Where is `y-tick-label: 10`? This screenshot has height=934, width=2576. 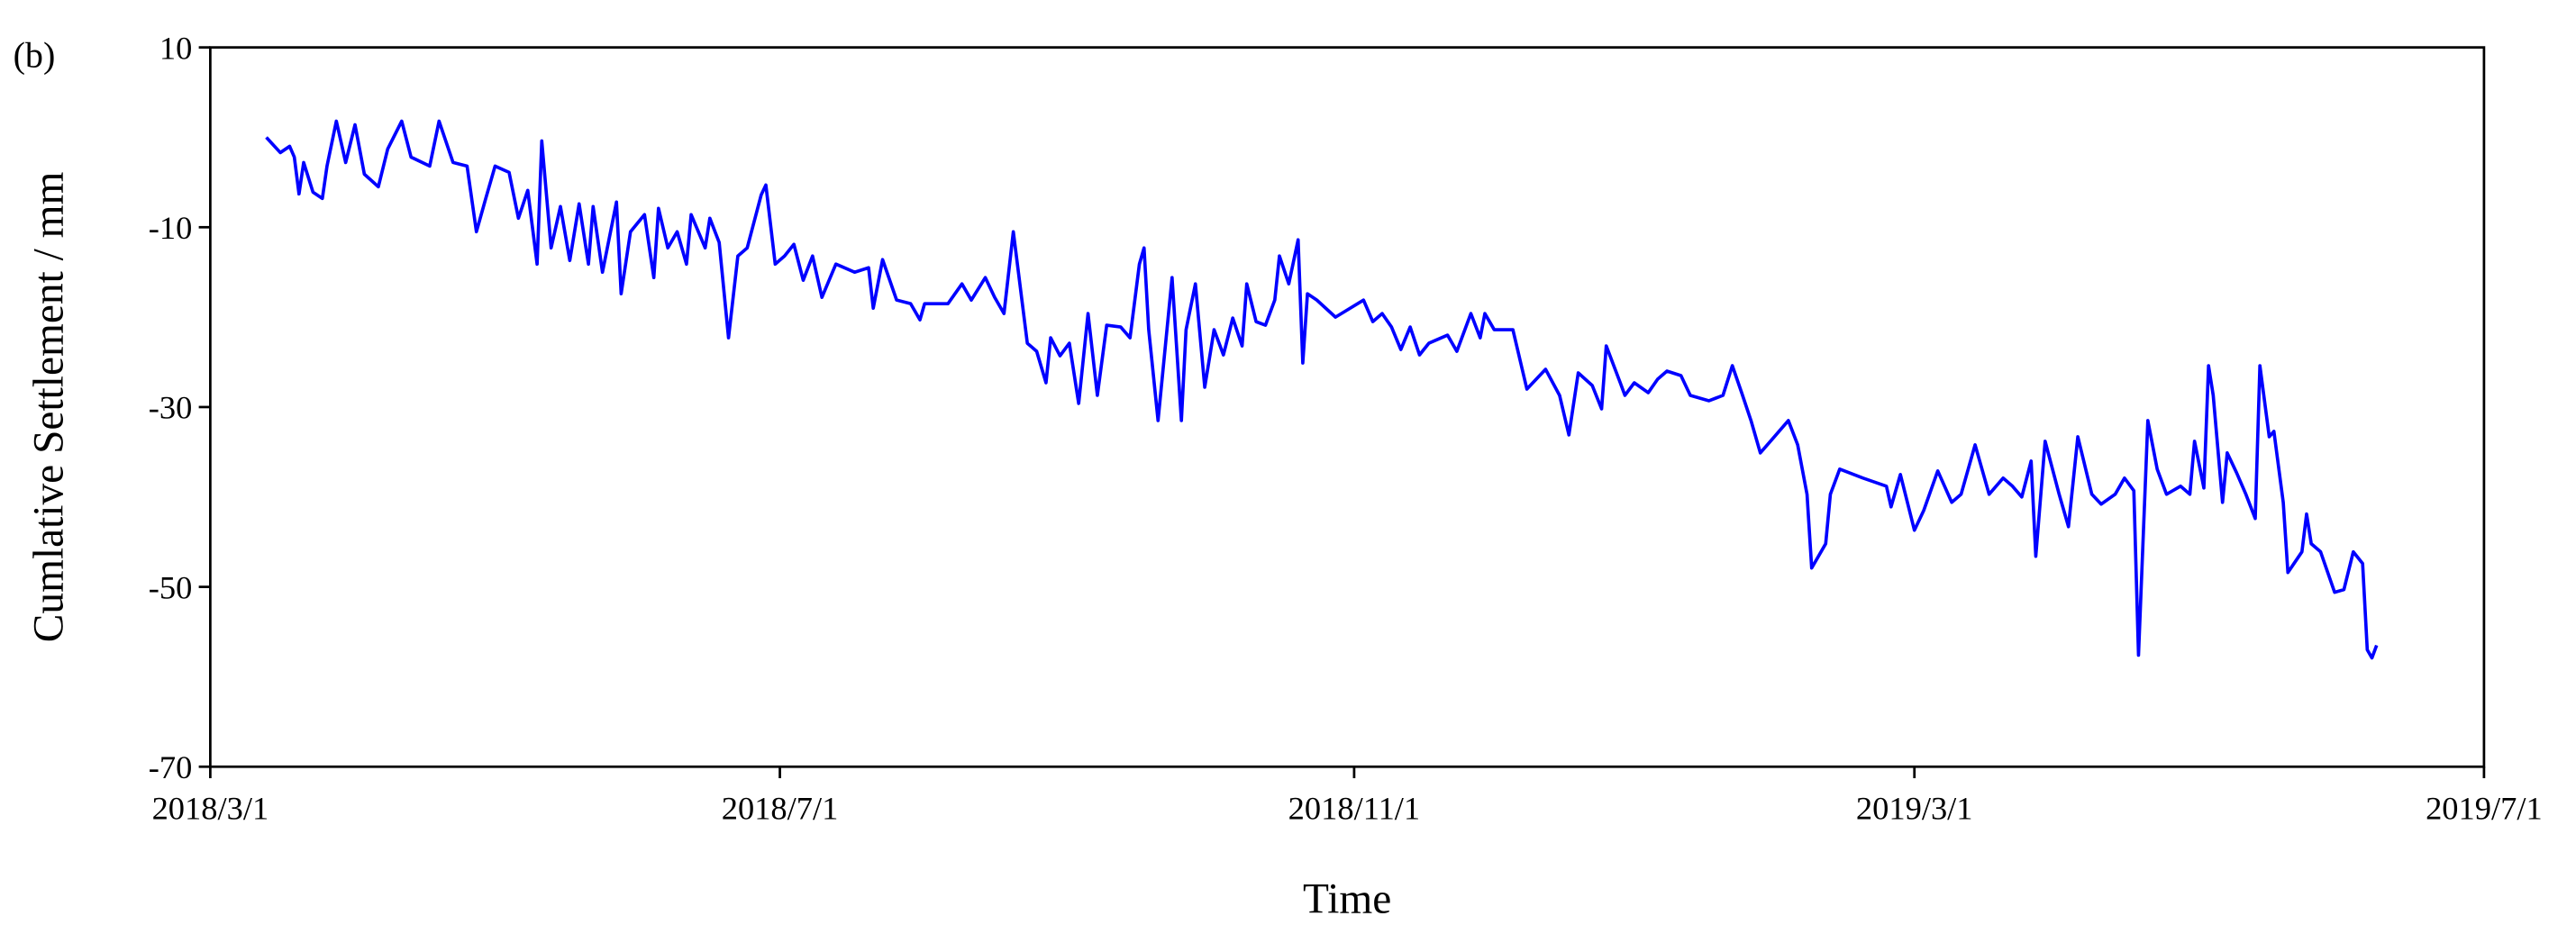 y-tick-label: 10 is located at coordinates (175, 48).